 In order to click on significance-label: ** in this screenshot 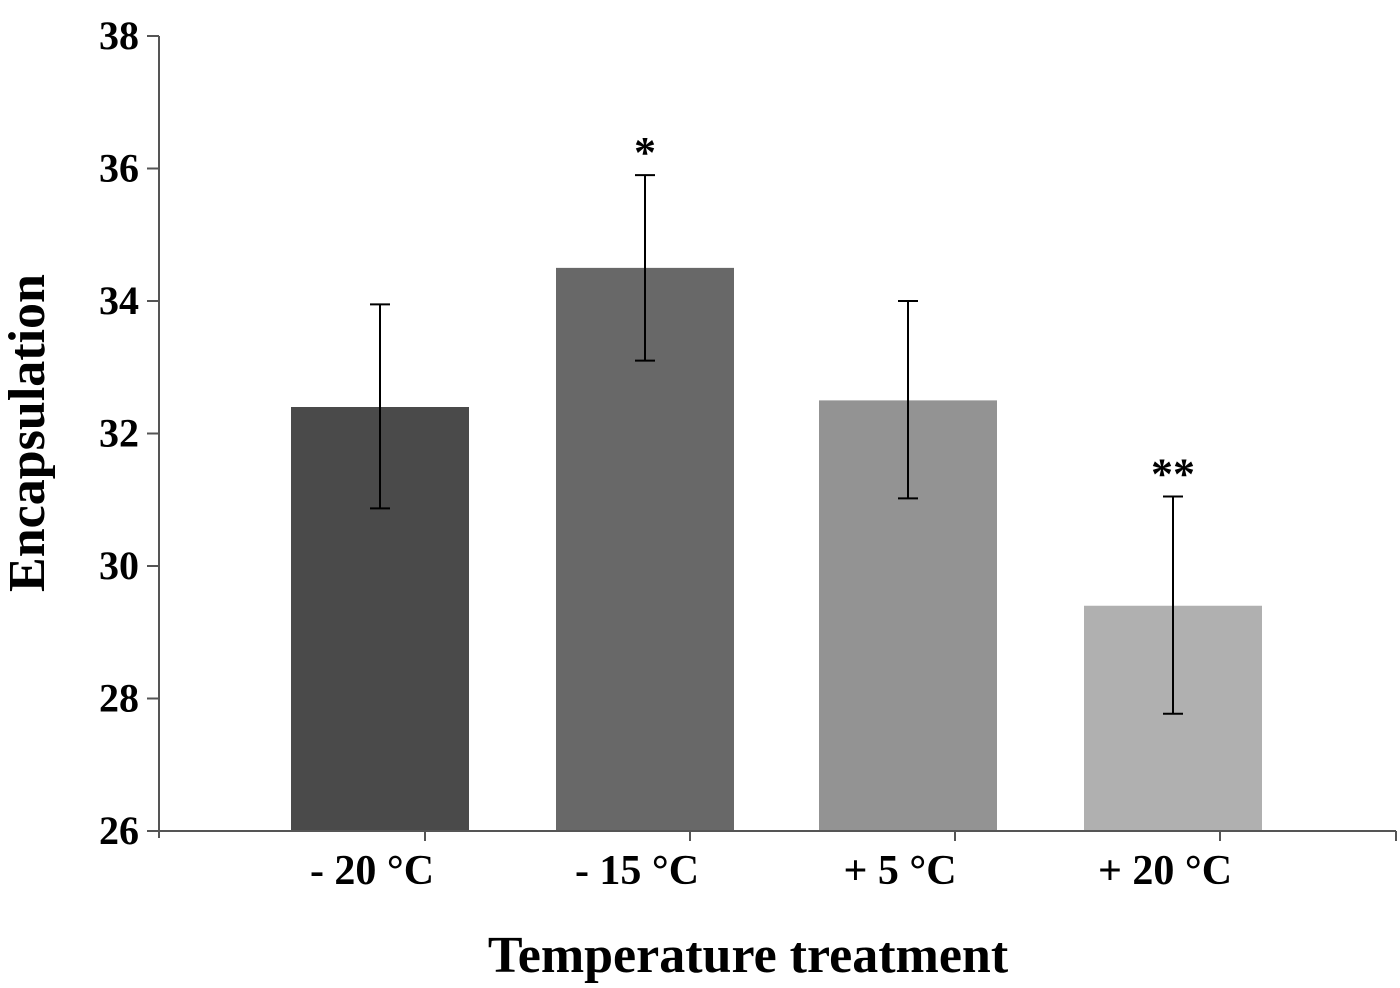, I will do `click(1173, 473)`.